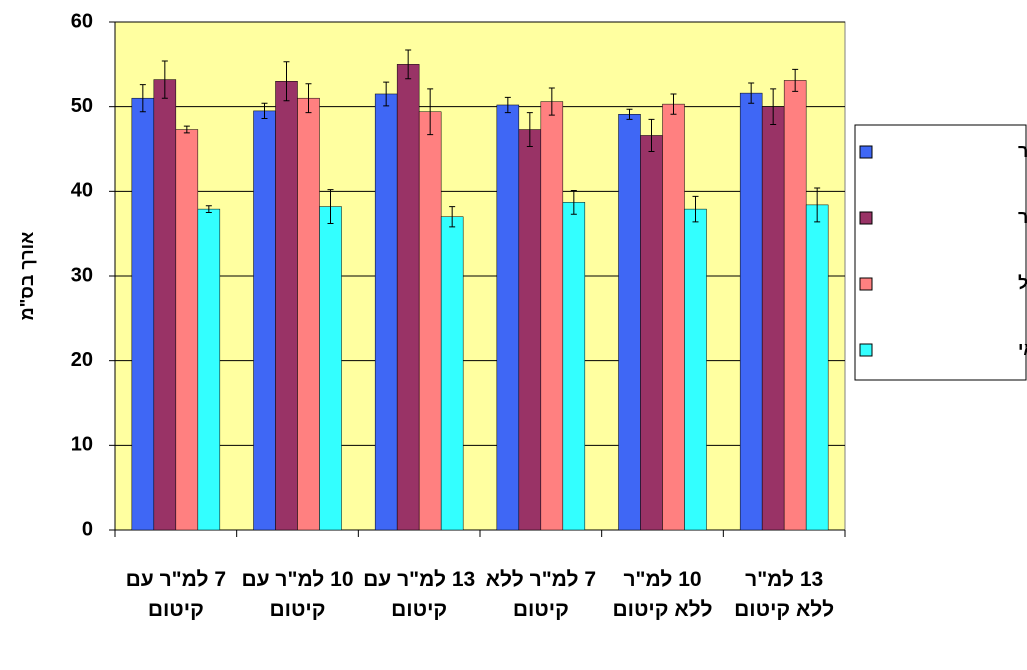  What do you see at coordinates (82, 106) in the screenshot?
I see `y-tick-label: 50` at bounding box center [82, 106].